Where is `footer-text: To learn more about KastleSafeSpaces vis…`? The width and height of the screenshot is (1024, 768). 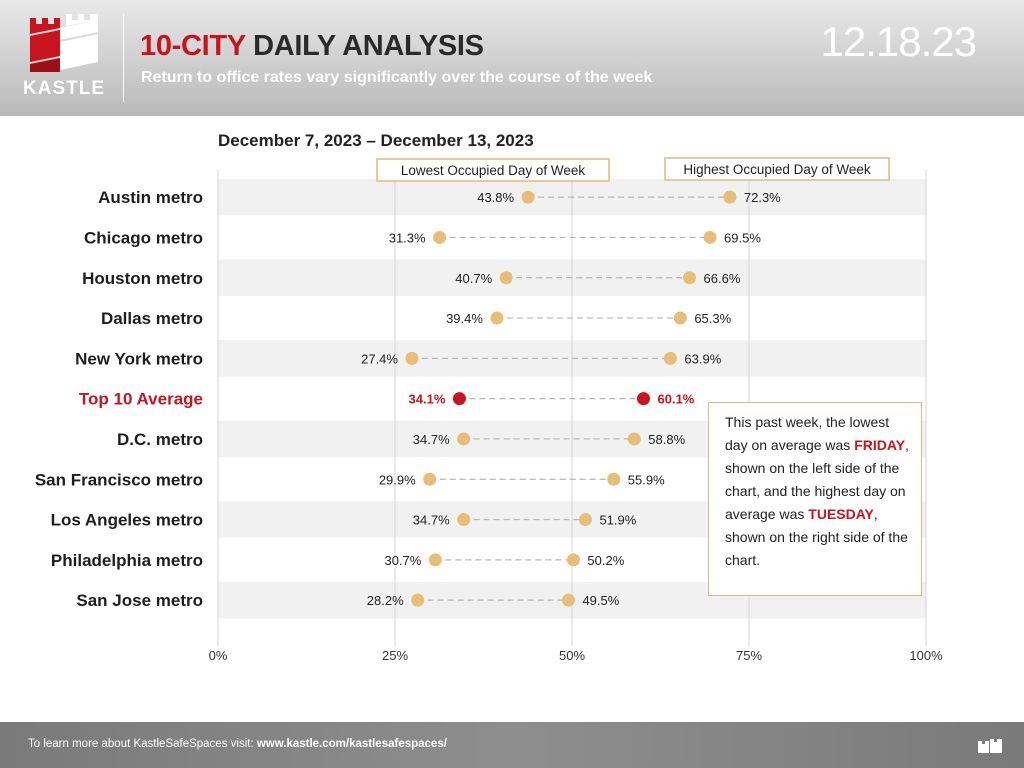 footer-text: To learn more about KastleSafeSpaces vis… is located at coordinates (237, 744).